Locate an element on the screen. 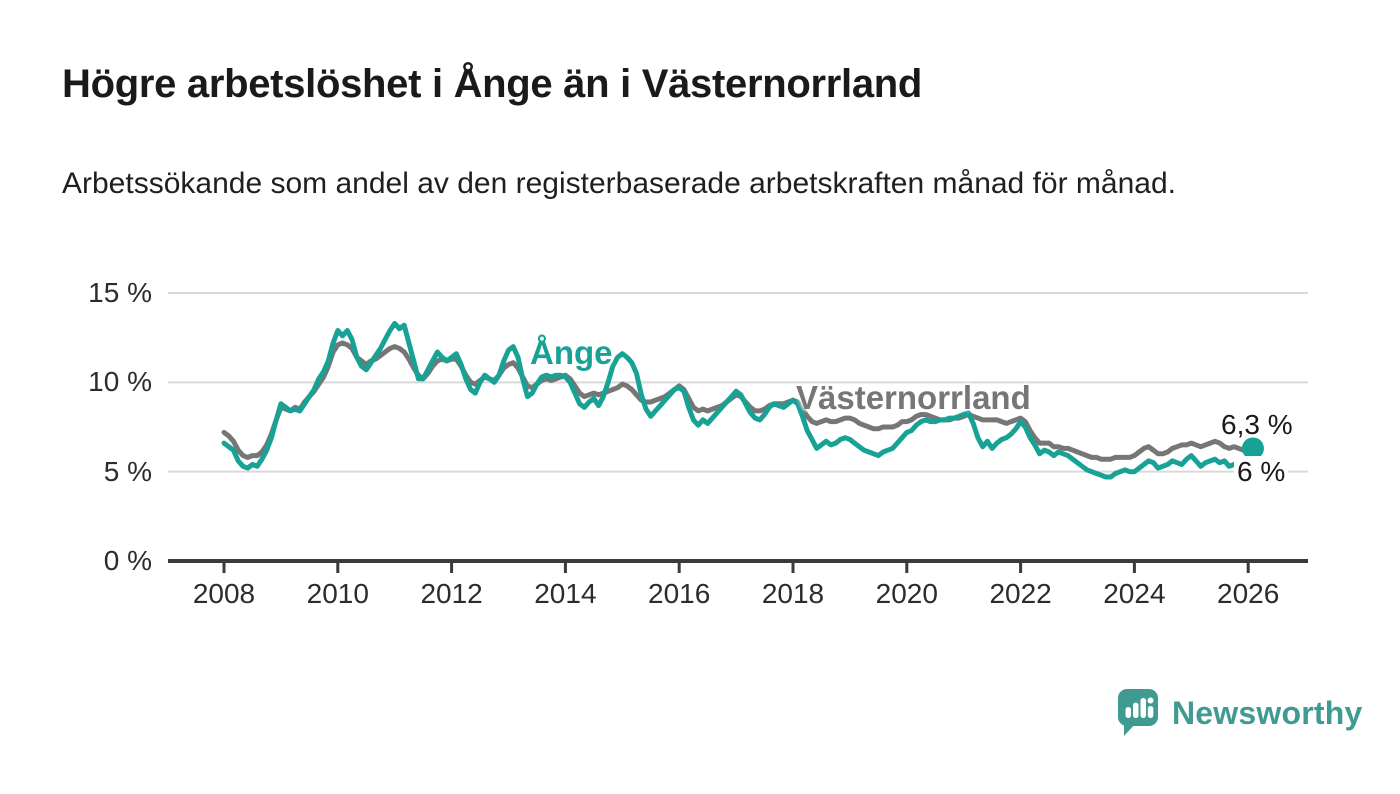  y-tick-label: 15 % is located at coordinates (120, 292).